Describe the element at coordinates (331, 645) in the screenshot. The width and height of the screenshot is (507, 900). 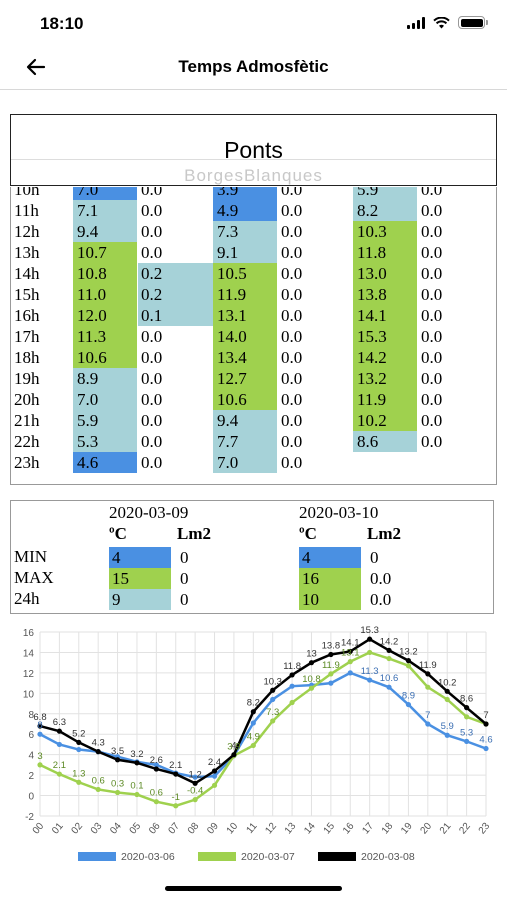
I see `data-label: 13.8` at that location.